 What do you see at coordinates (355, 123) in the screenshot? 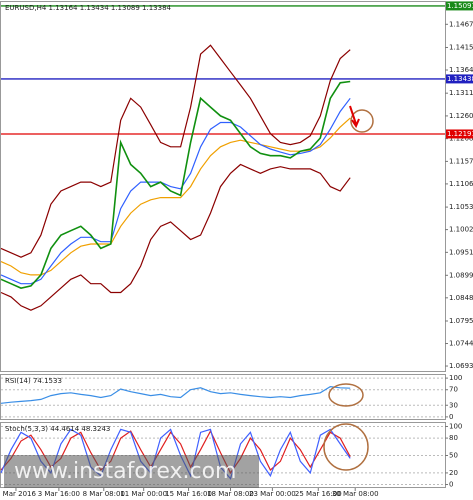
I see `annotation-arrowhead` at bounding box center [355, 123].